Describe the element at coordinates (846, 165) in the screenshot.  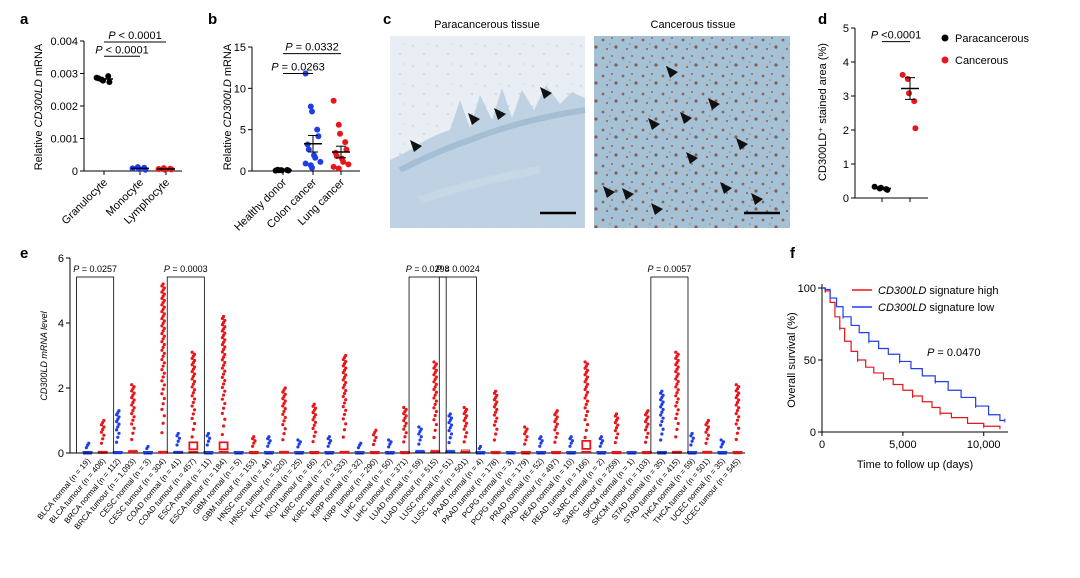
I see `y-tick-label: 1` at that location.